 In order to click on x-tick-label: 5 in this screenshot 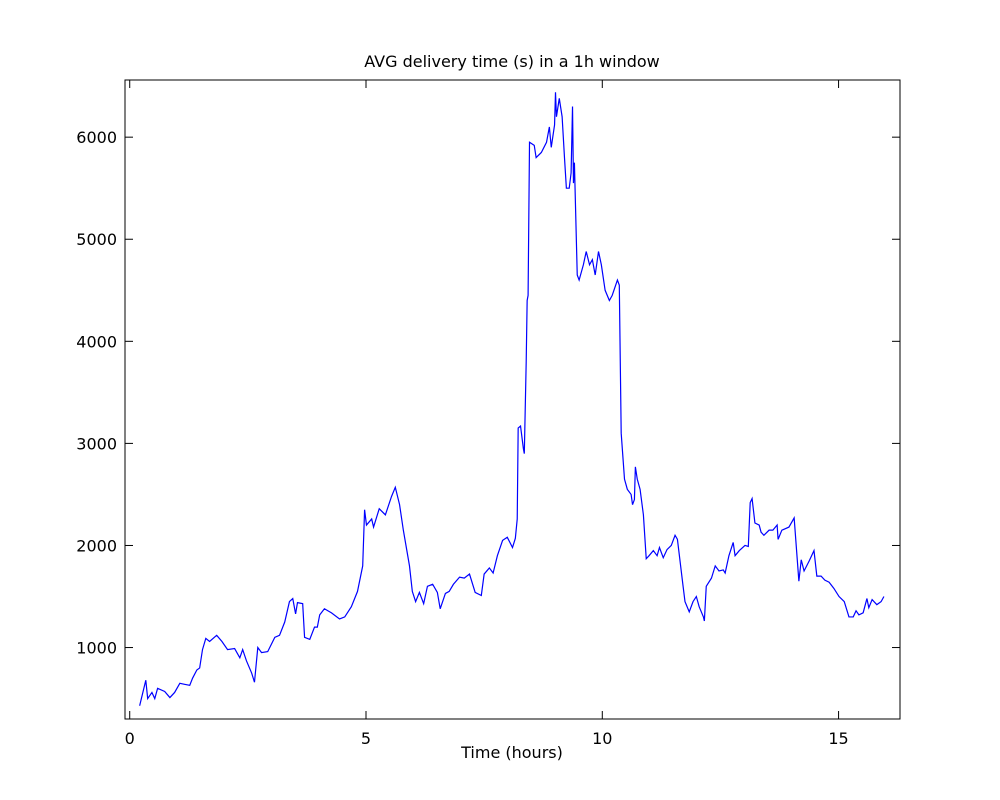, I will do `click(366, 738)`.